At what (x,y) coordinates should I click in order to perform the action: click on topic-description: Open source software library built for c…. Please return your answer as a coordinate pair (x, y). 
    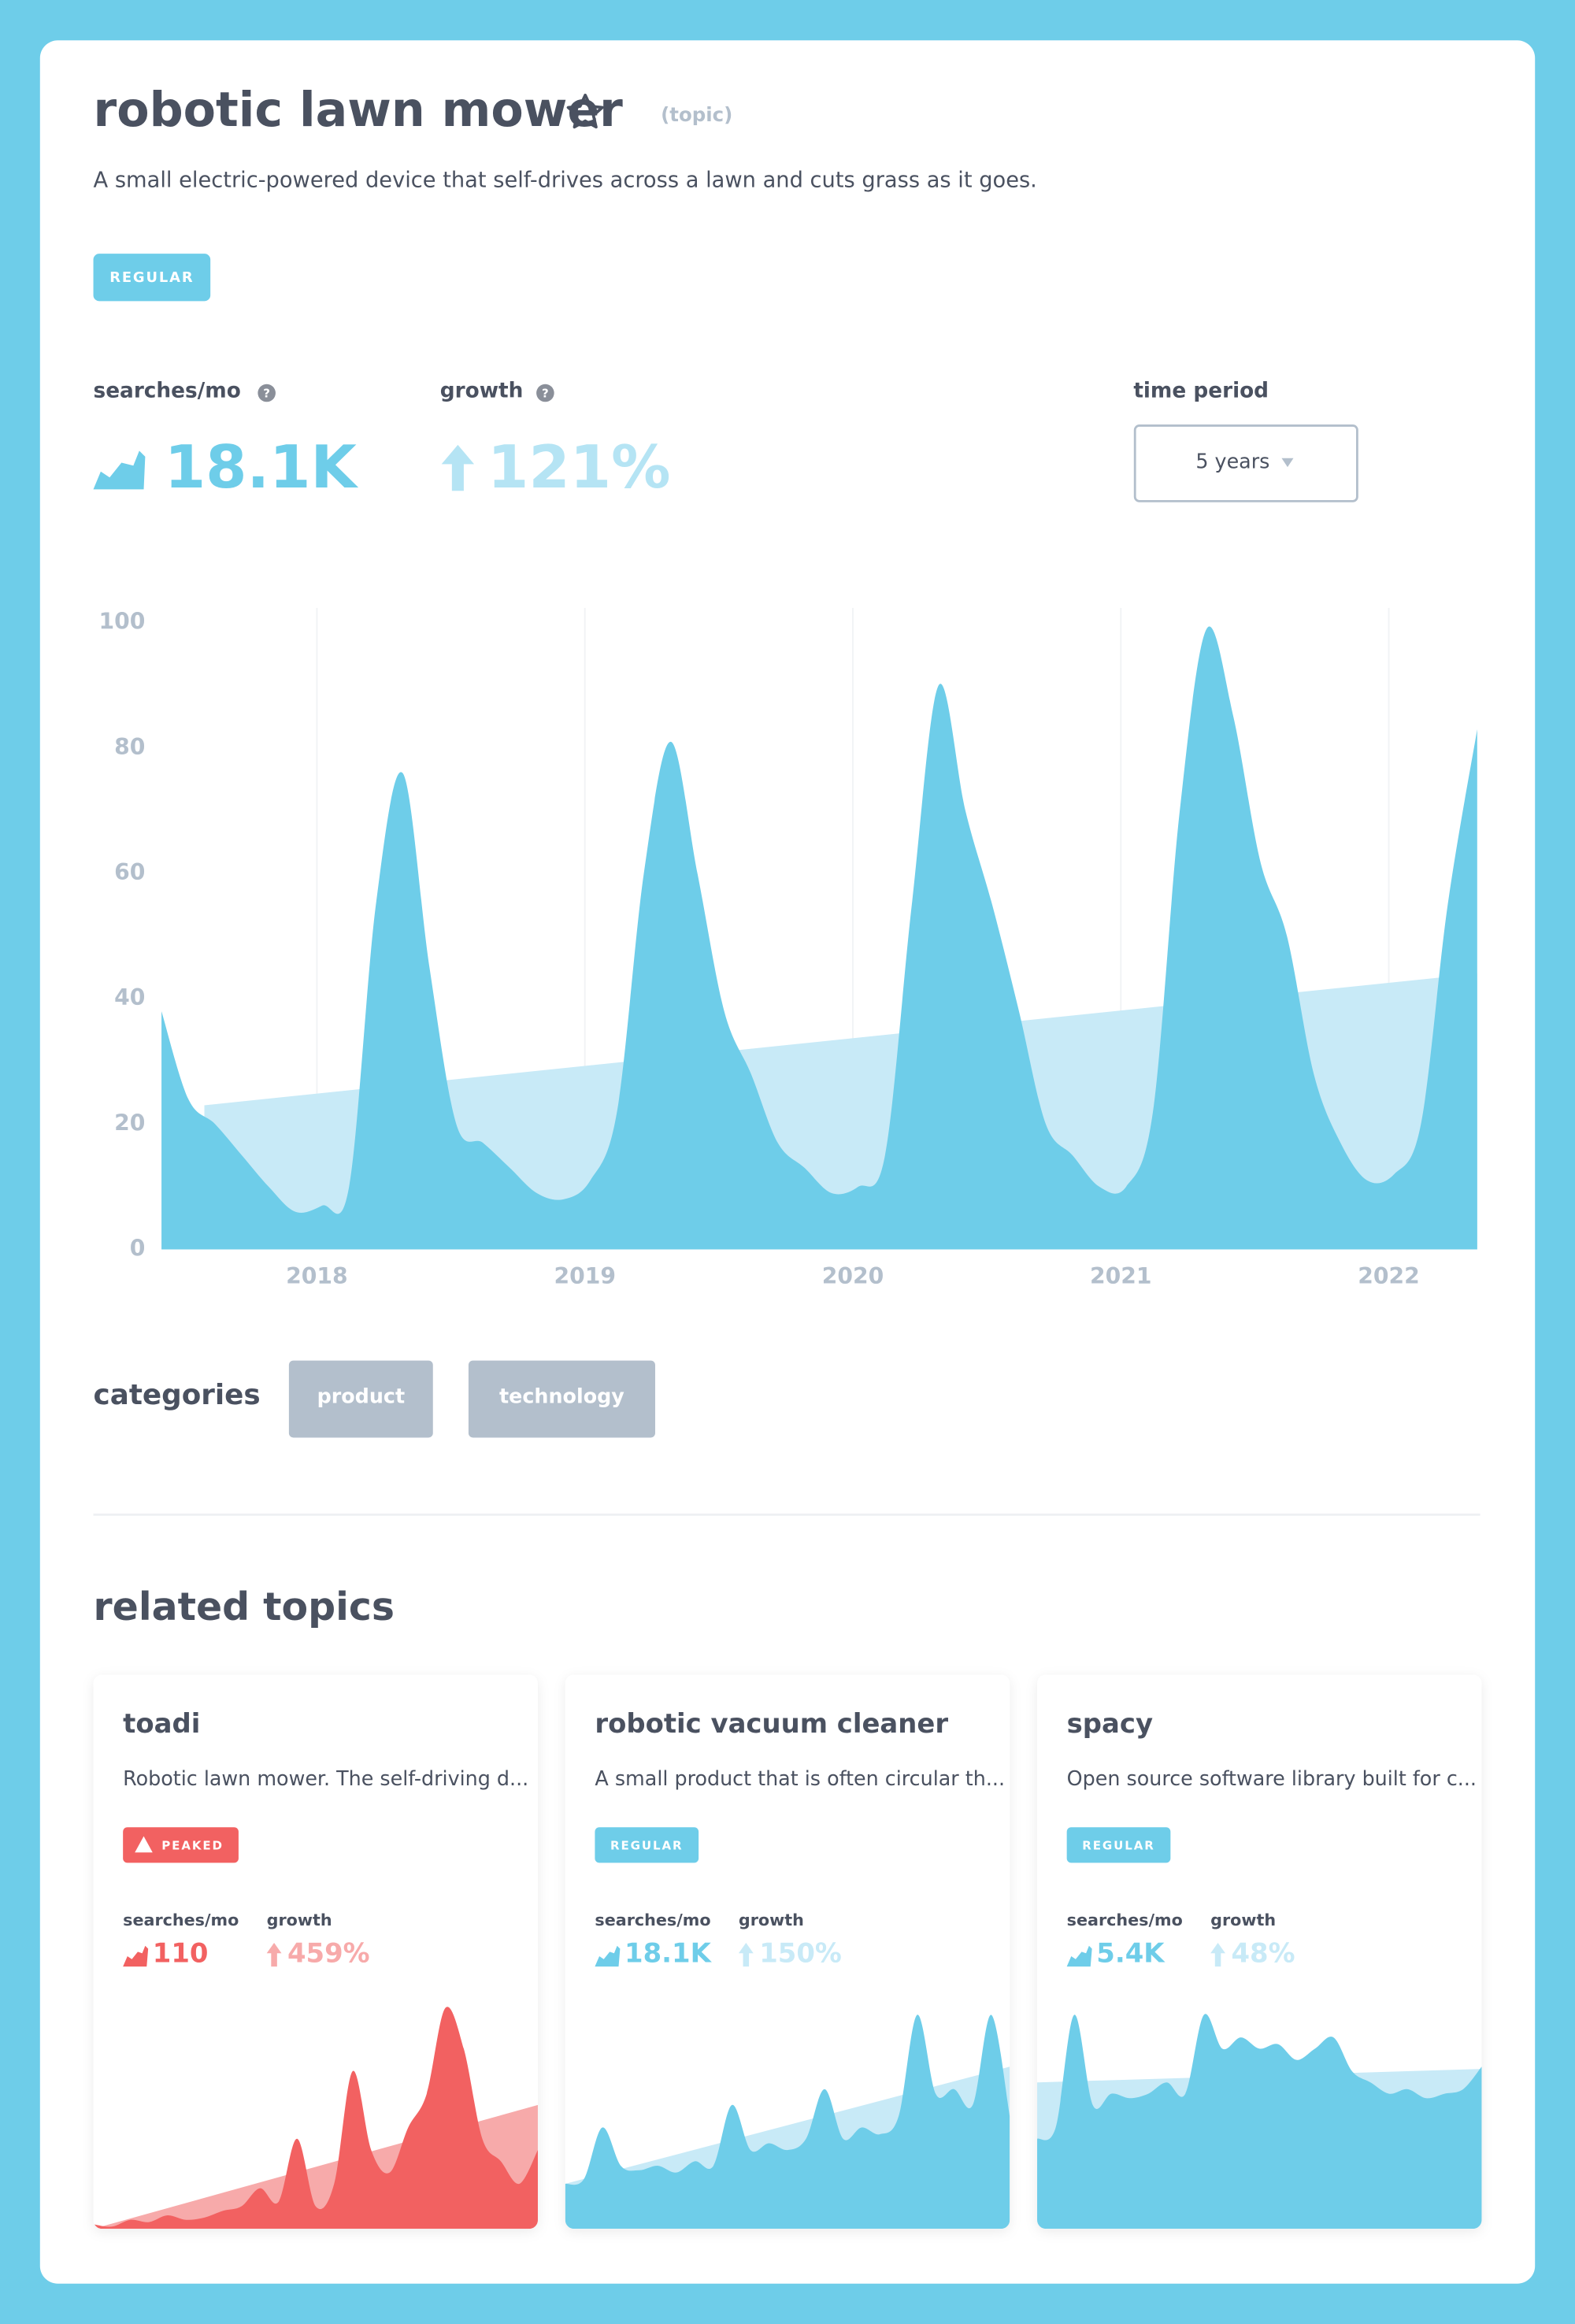
    Looking at the image, I should click on (1272, 1778).